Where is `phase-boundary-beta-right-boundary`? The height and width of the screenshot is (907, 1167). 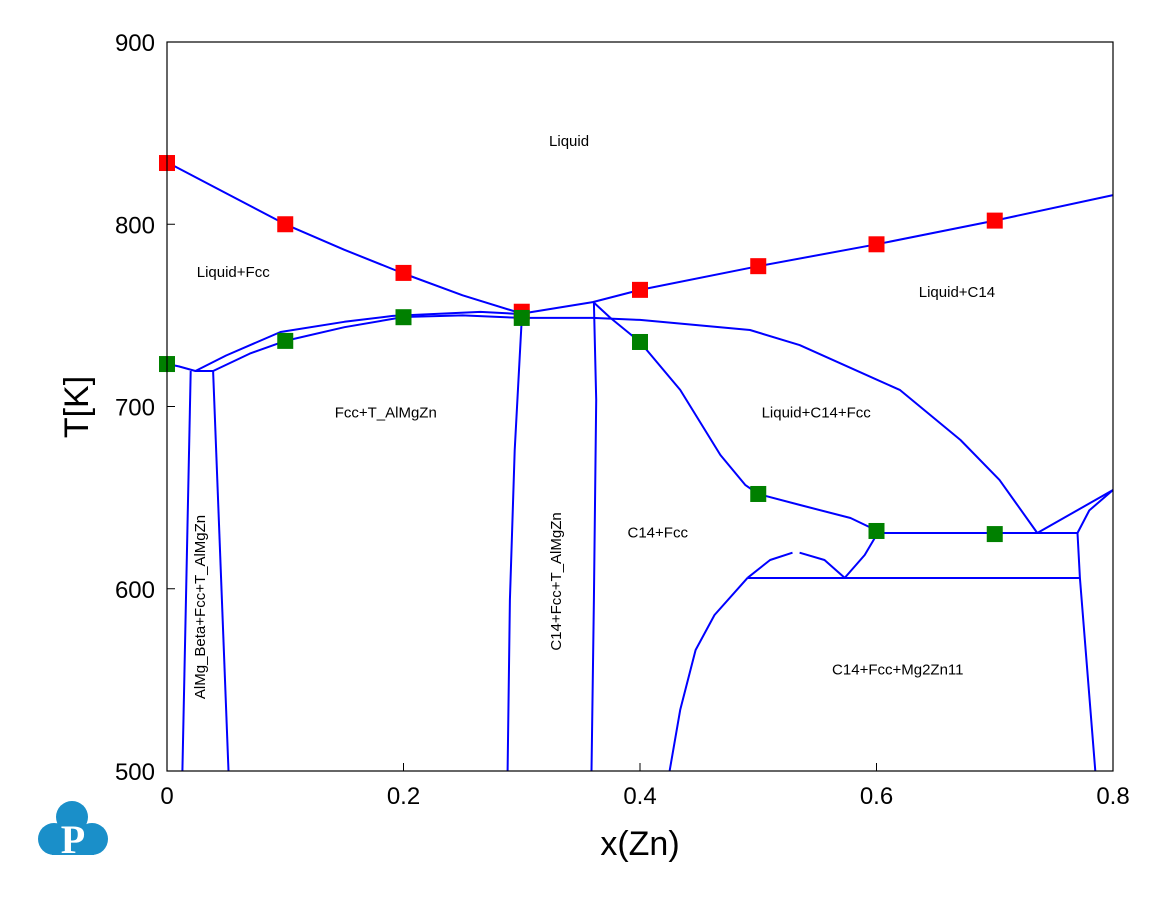
phase-boundary-beta-right-boundary is located at coordinates (221, 571).